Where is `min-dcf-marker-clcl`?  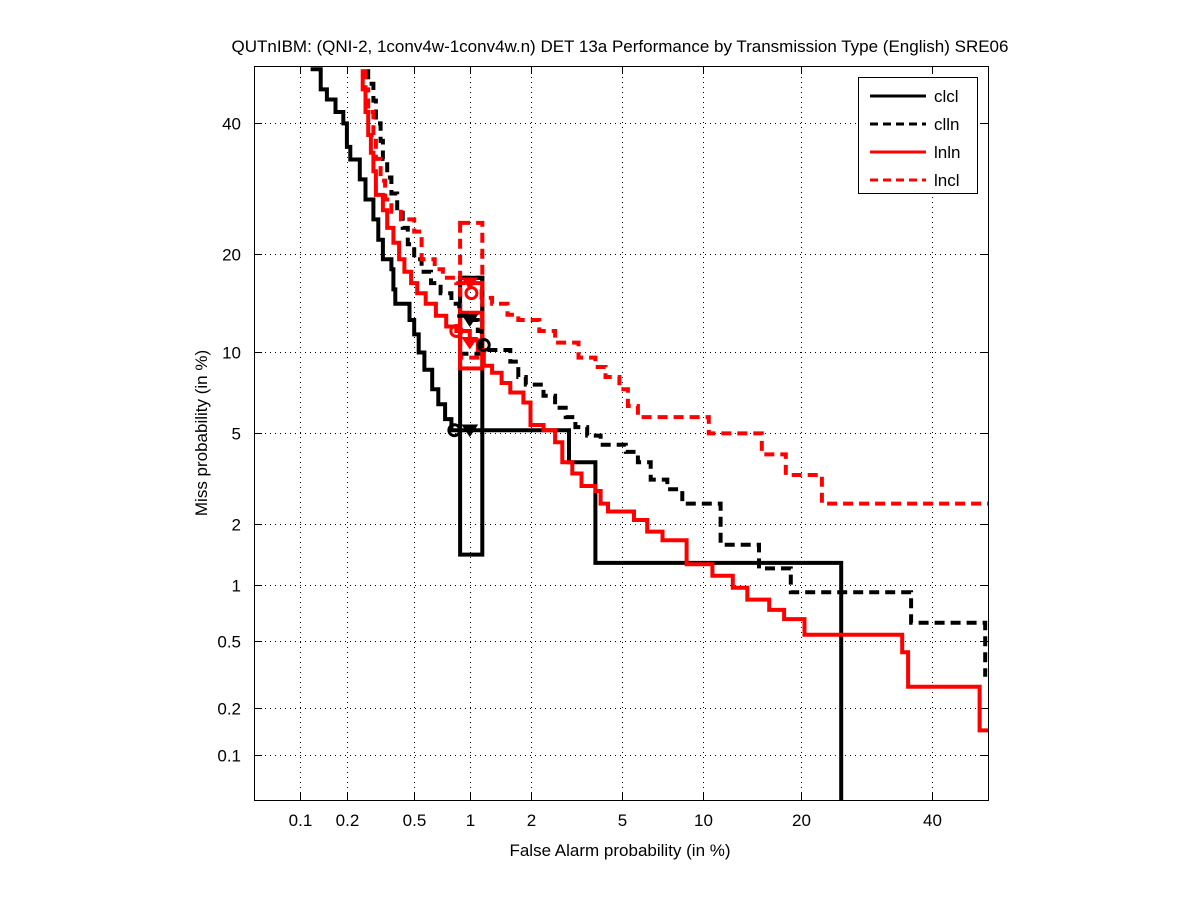
min-dcf-marker-clcl is located at coordinates (470, 431).